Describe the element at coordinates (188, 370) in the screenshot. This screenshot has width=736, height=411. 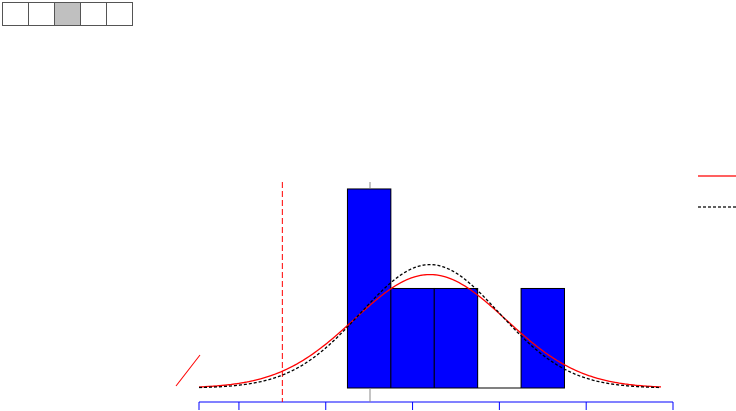
I see `decoration` at that location.